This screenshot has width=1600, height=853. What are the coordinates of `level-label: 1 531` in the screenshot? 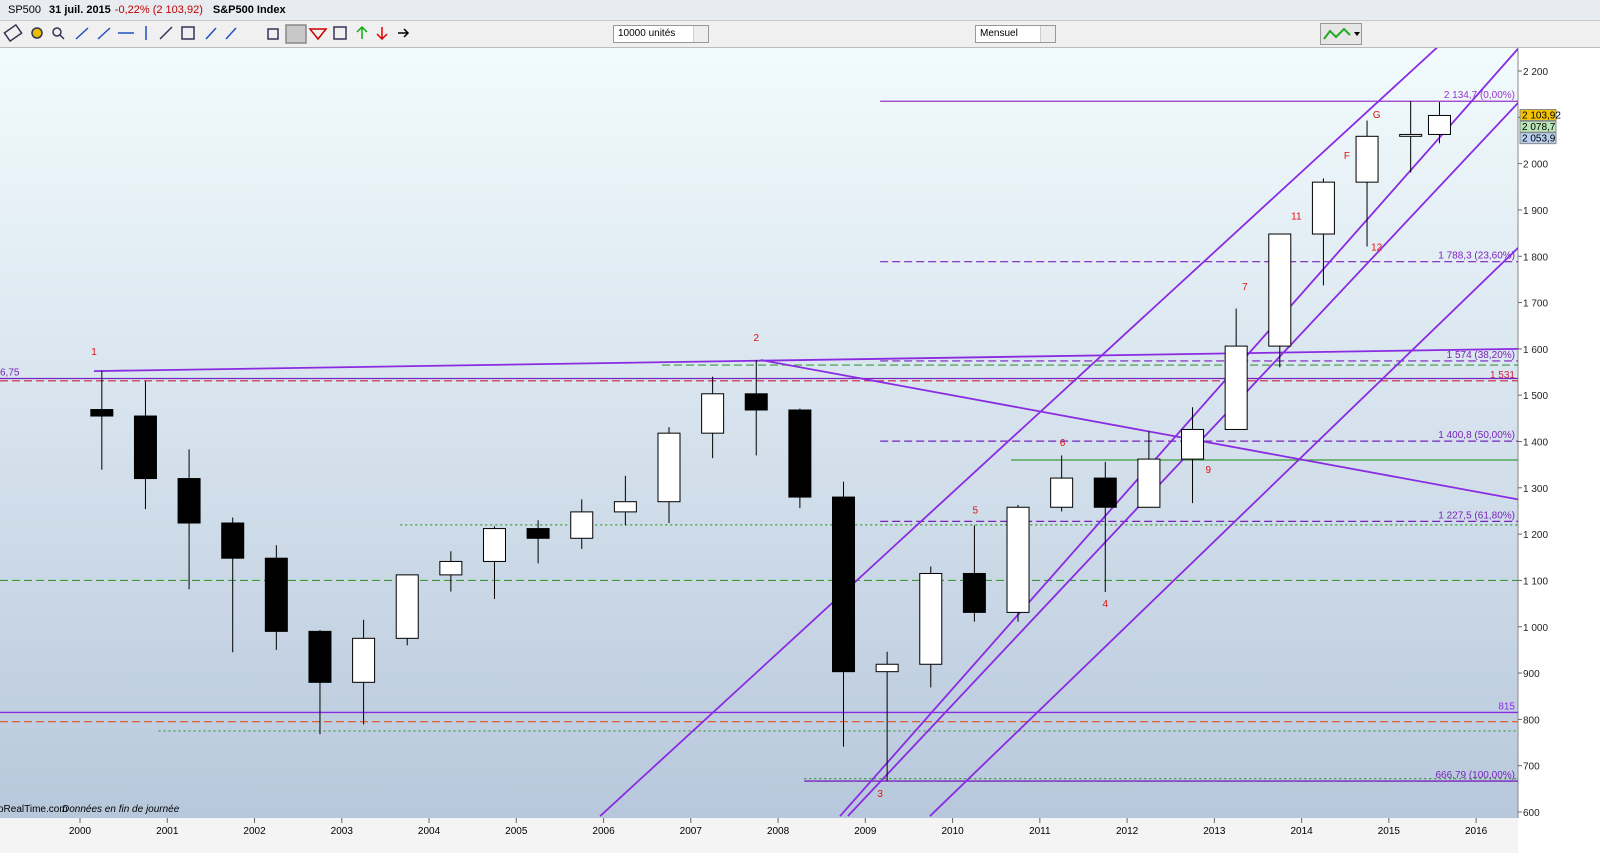 It's located at (1502, 375).